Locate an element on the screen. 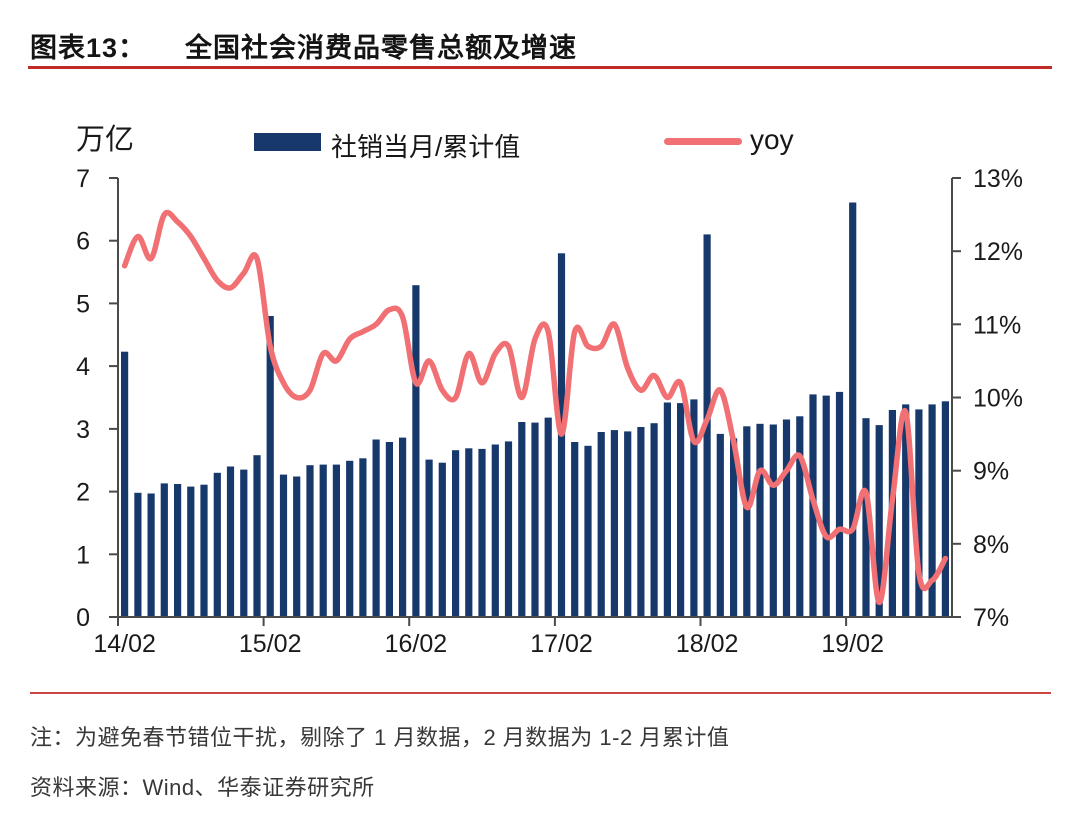 The image size is (1080, 820). footer-divider is located at coordinates (540, 693).